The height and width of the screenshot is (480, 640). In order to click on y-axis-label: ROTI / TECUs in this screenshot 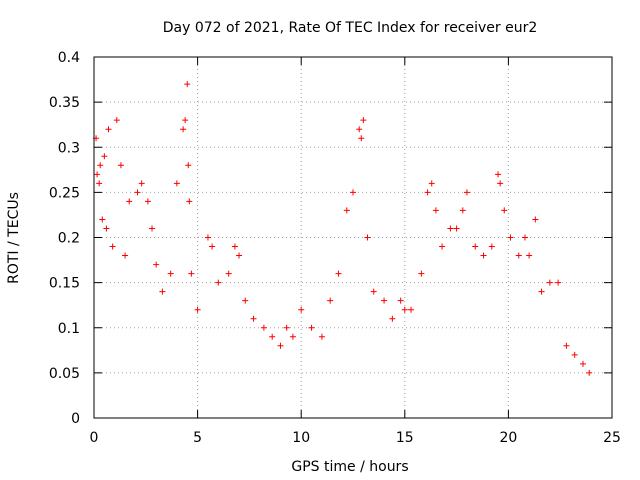, I will do `click(14, 238)`.